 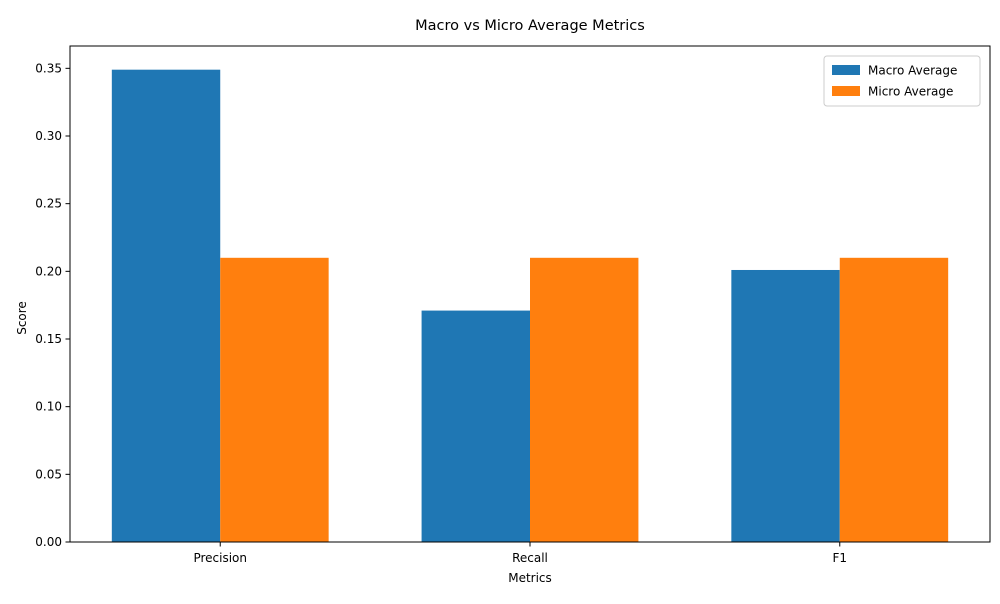 What do you see at coordinates (48, 204) in the screenshot?
I see `y-tick-label: 0.25` at bounding box center [48, 204].